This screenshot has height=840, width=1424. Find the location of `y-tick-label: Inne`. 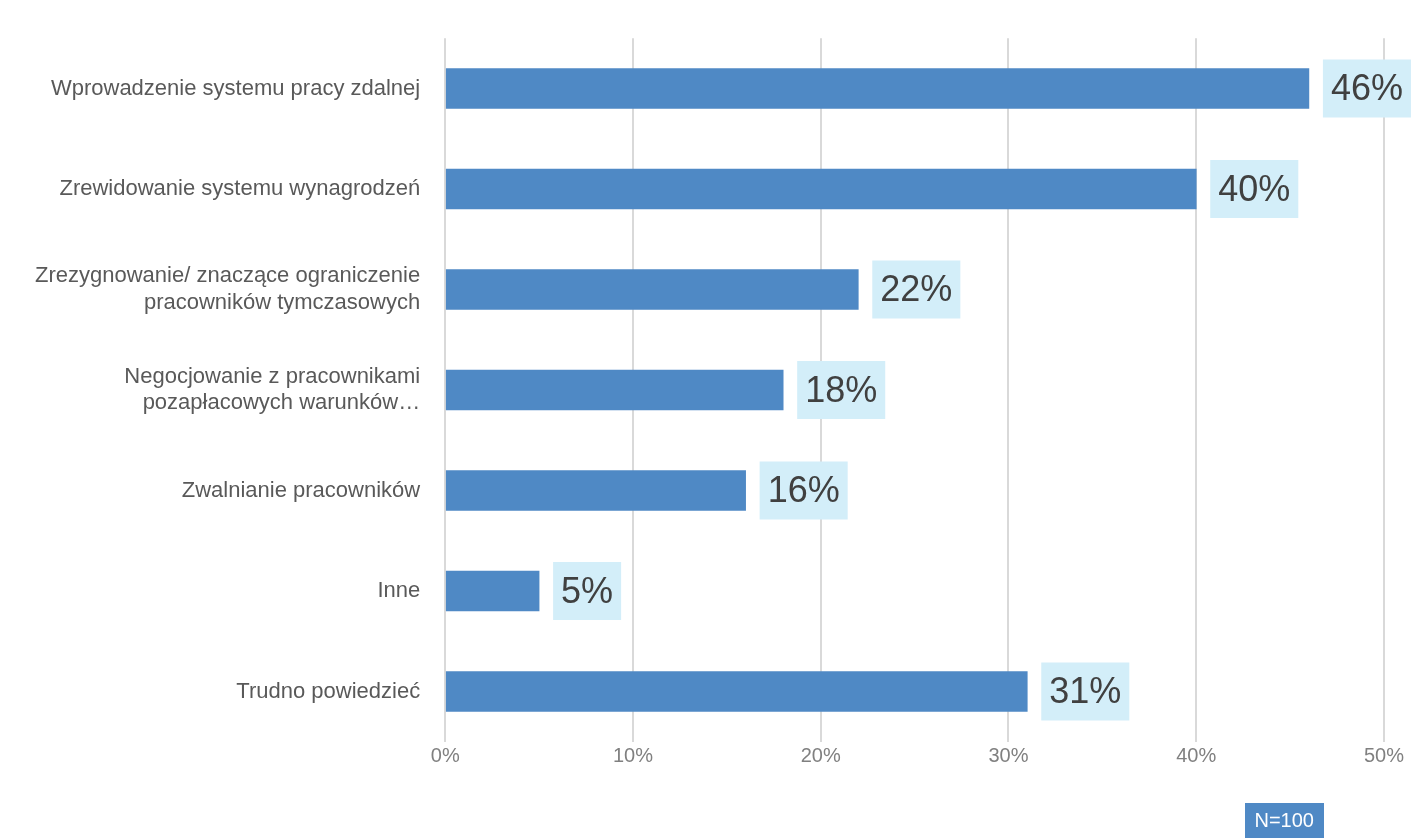

y-tick-label: Inne is located at coordinates (399, 590).